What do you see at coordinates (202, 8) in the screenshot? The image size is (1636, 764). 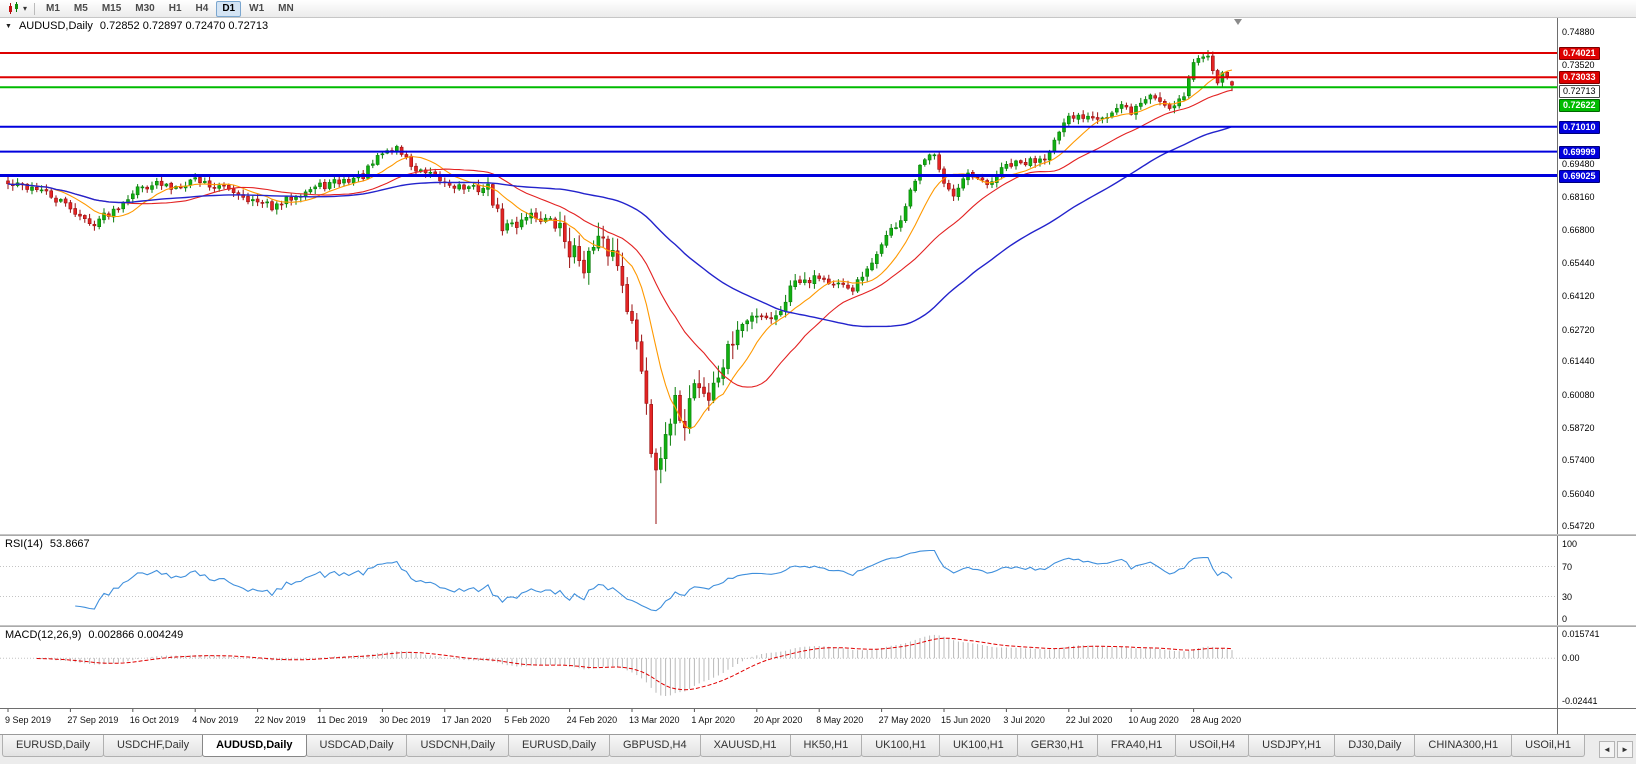 I see `timeframe-button-h4: H4` at bounding box center [202, 8].